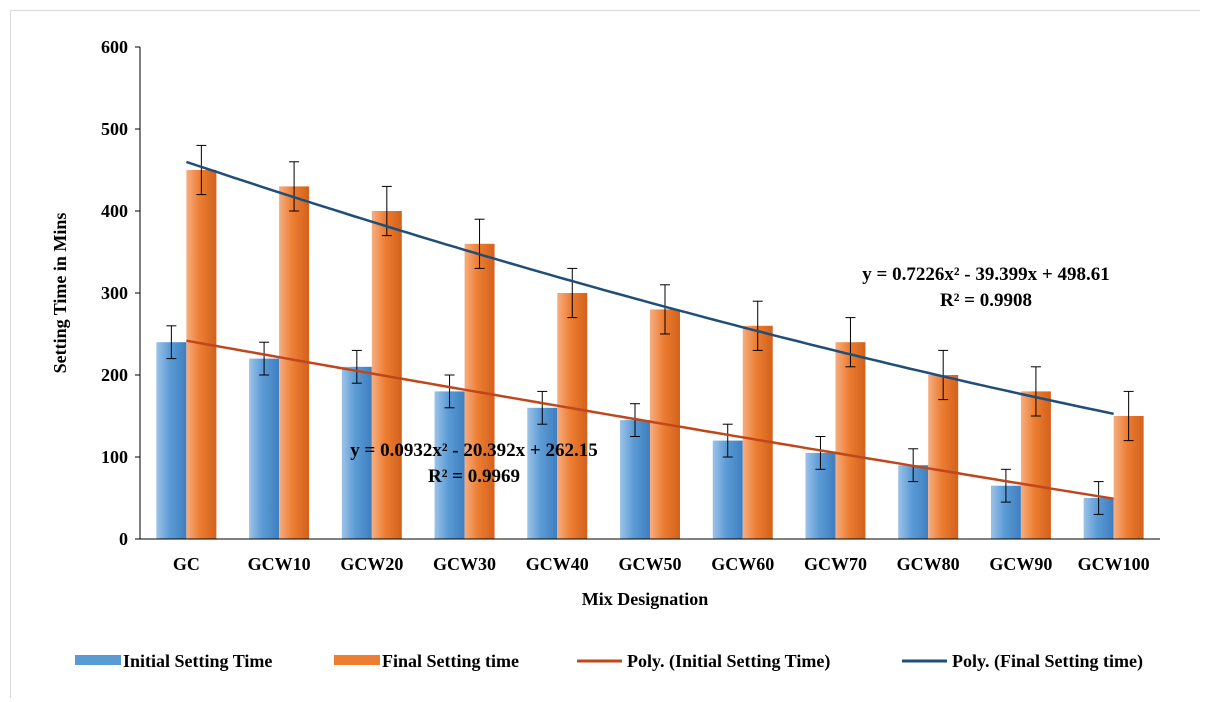 This screenshot has height=702, width=1206. Describe the element at coordinates (985, 274) in the screenshot. I see `final-trend-equation: y = 0.7226x² - 39.399x + 498.61` at that location.